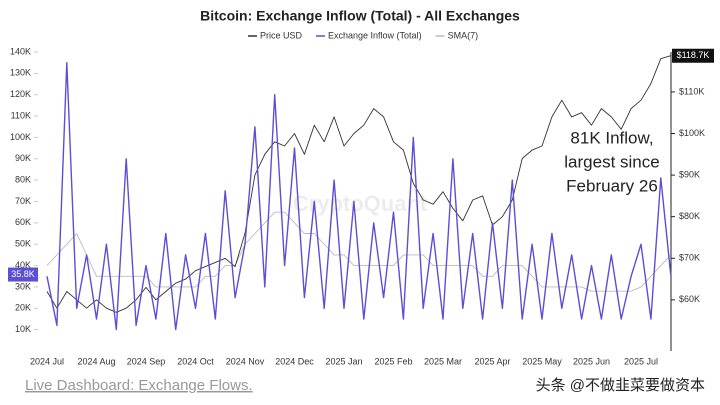 This screenshot has height=405, width=720. Describe the element at coordinates (23, 244) in the screenshot. I see `y-tick-label: 50K` at that location.